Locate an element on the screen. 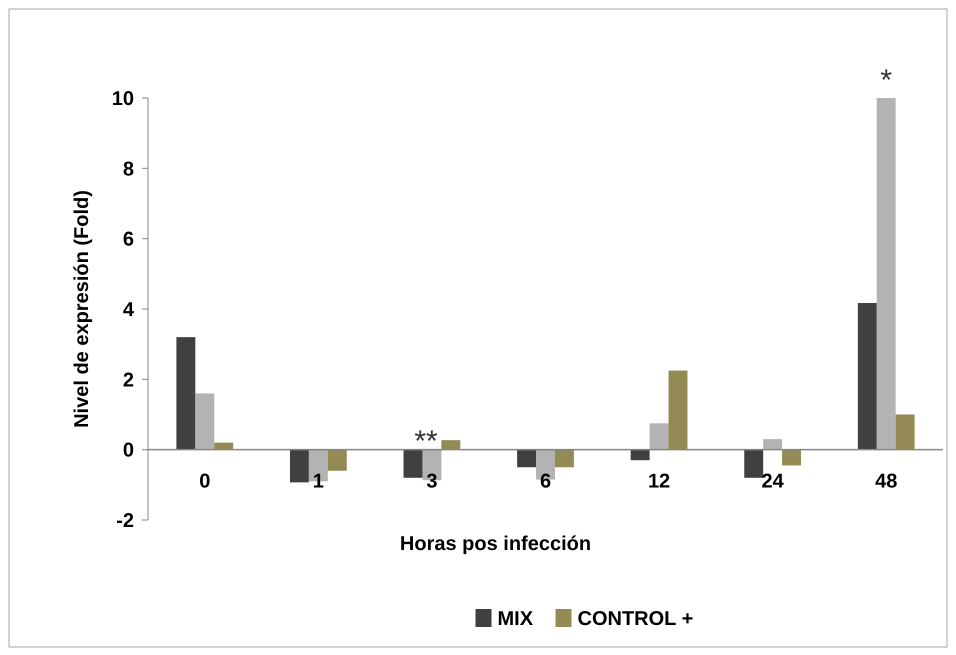 Image resolution: width=956 pixels, height=655 pixels. y-tick-label: 10 is located at coordinates (123, 99).